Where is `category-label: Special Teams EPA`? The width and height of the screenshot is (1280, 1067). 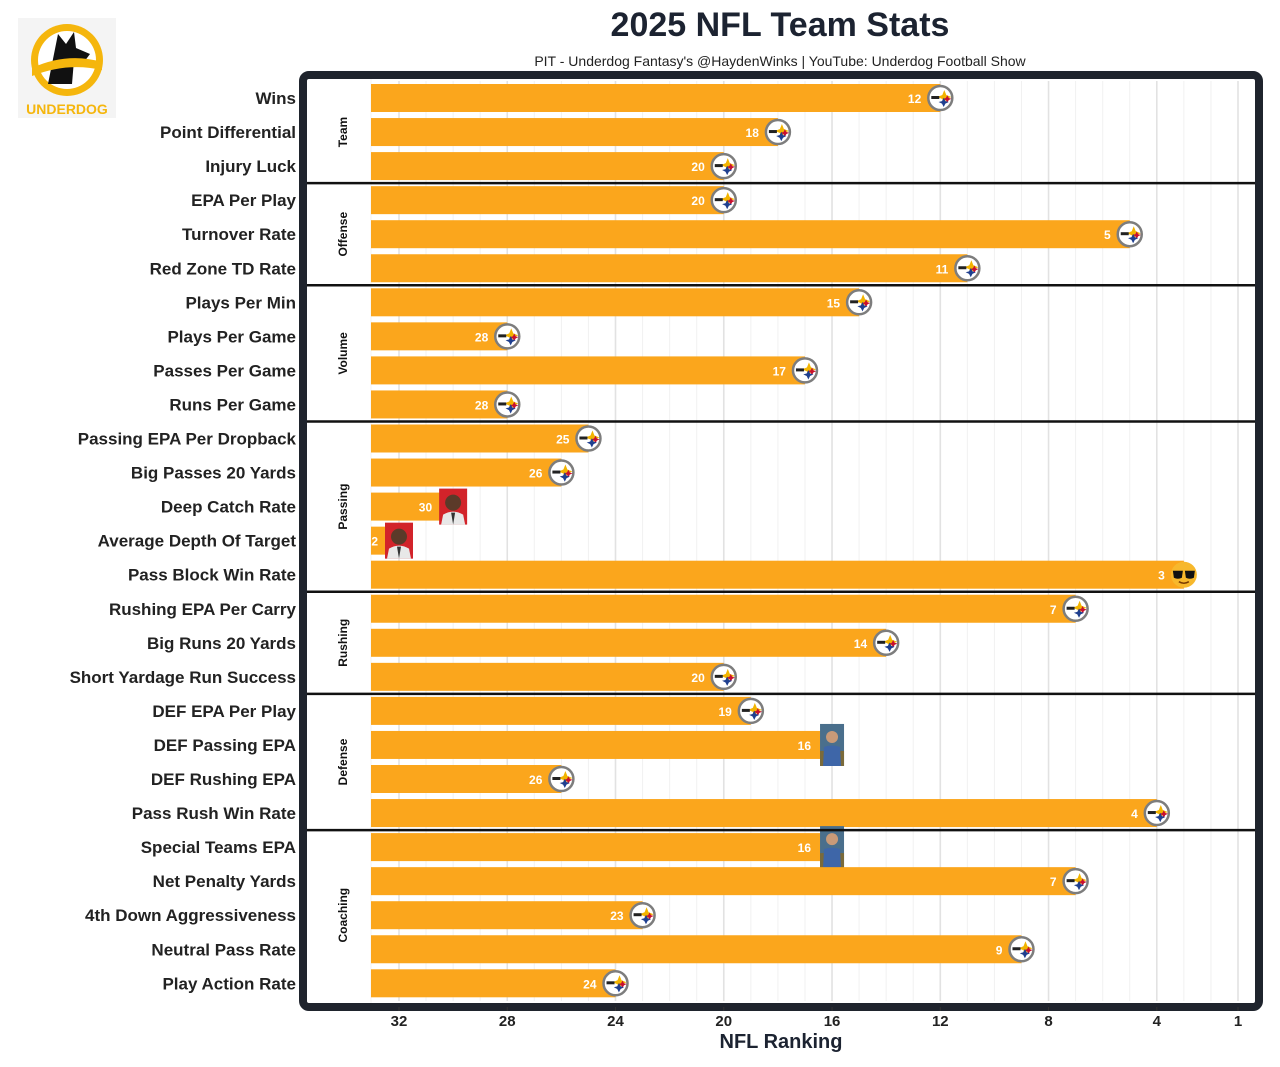 category-label: Special Teams EPA is located at coordinates (218, 847).